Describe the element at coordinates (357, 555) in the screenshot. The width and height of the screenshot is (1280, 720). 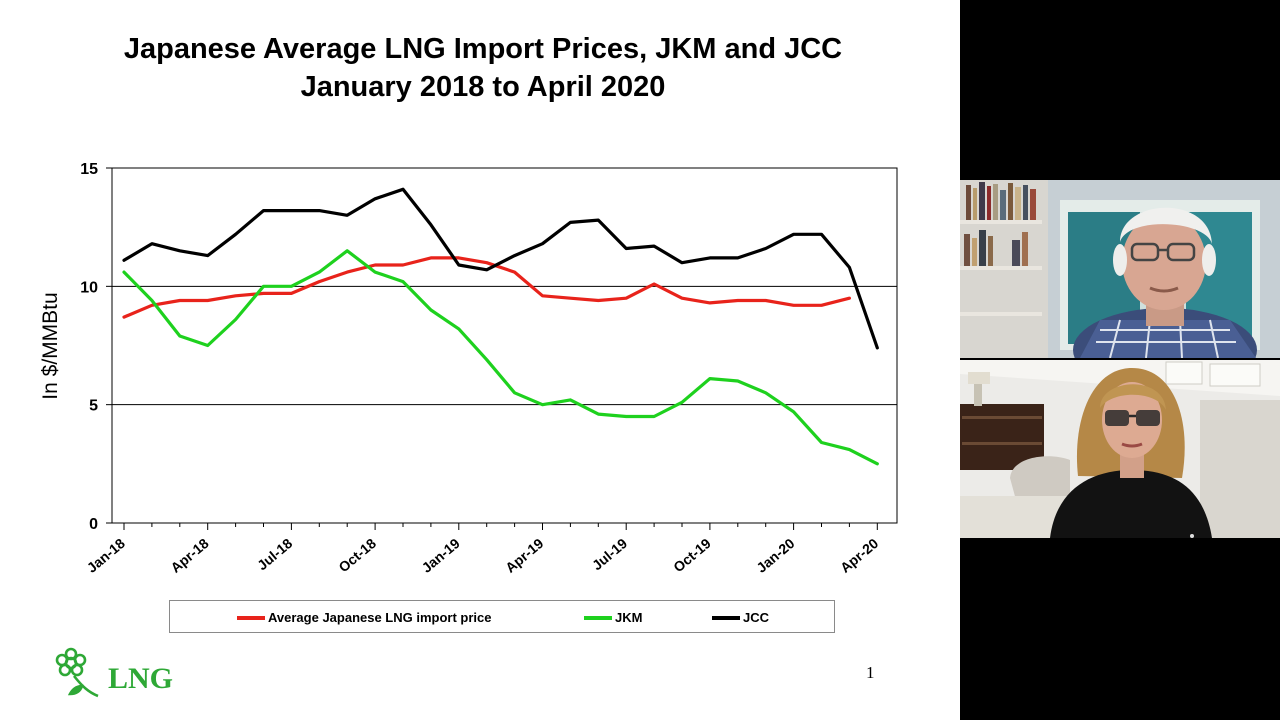
I see `x-tick-label: Oct-18` at that location.